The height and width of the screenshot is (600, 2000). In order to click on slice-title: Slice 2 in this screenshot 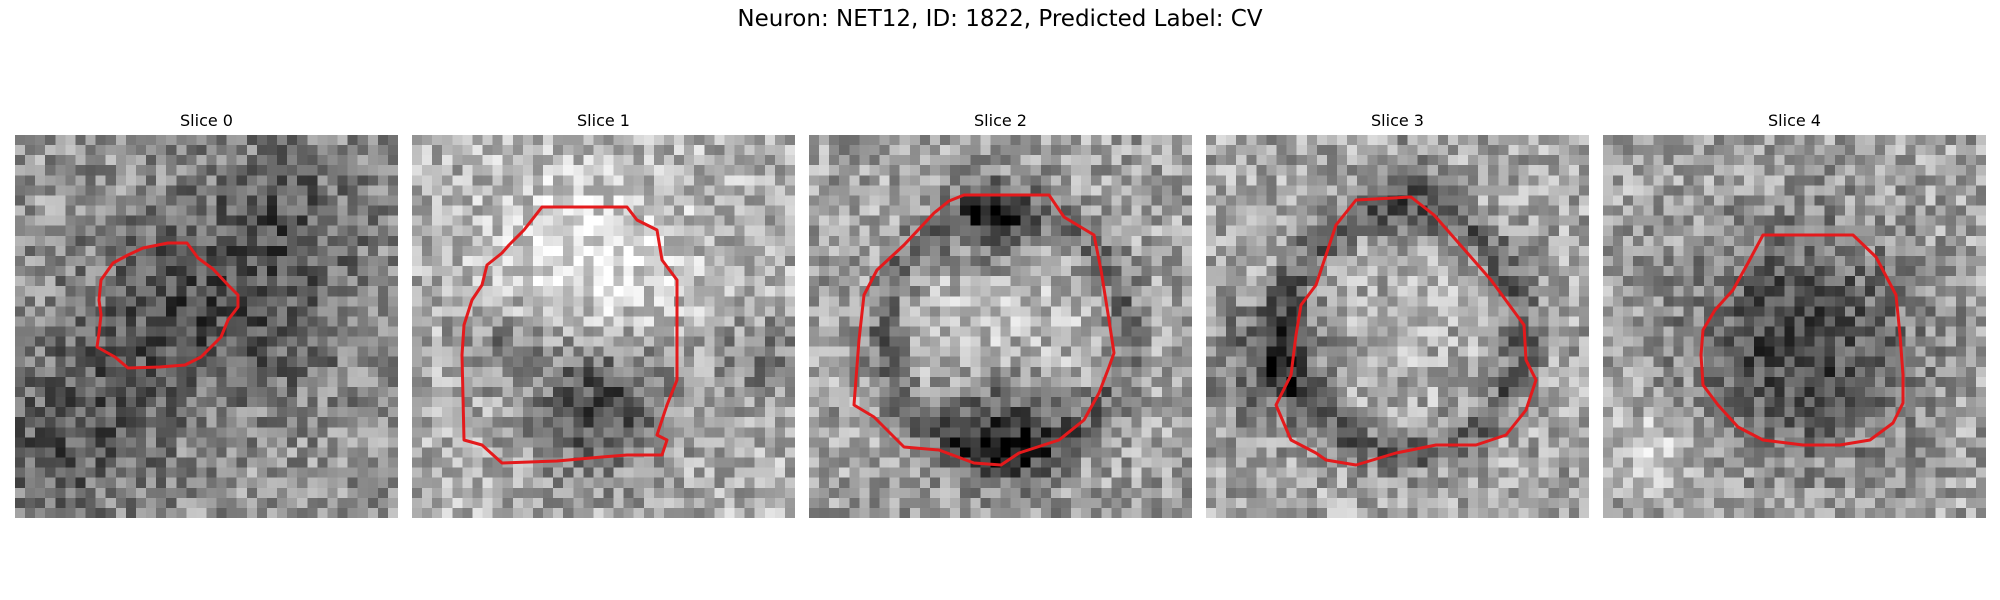, I will do `click(1000, 120)`.